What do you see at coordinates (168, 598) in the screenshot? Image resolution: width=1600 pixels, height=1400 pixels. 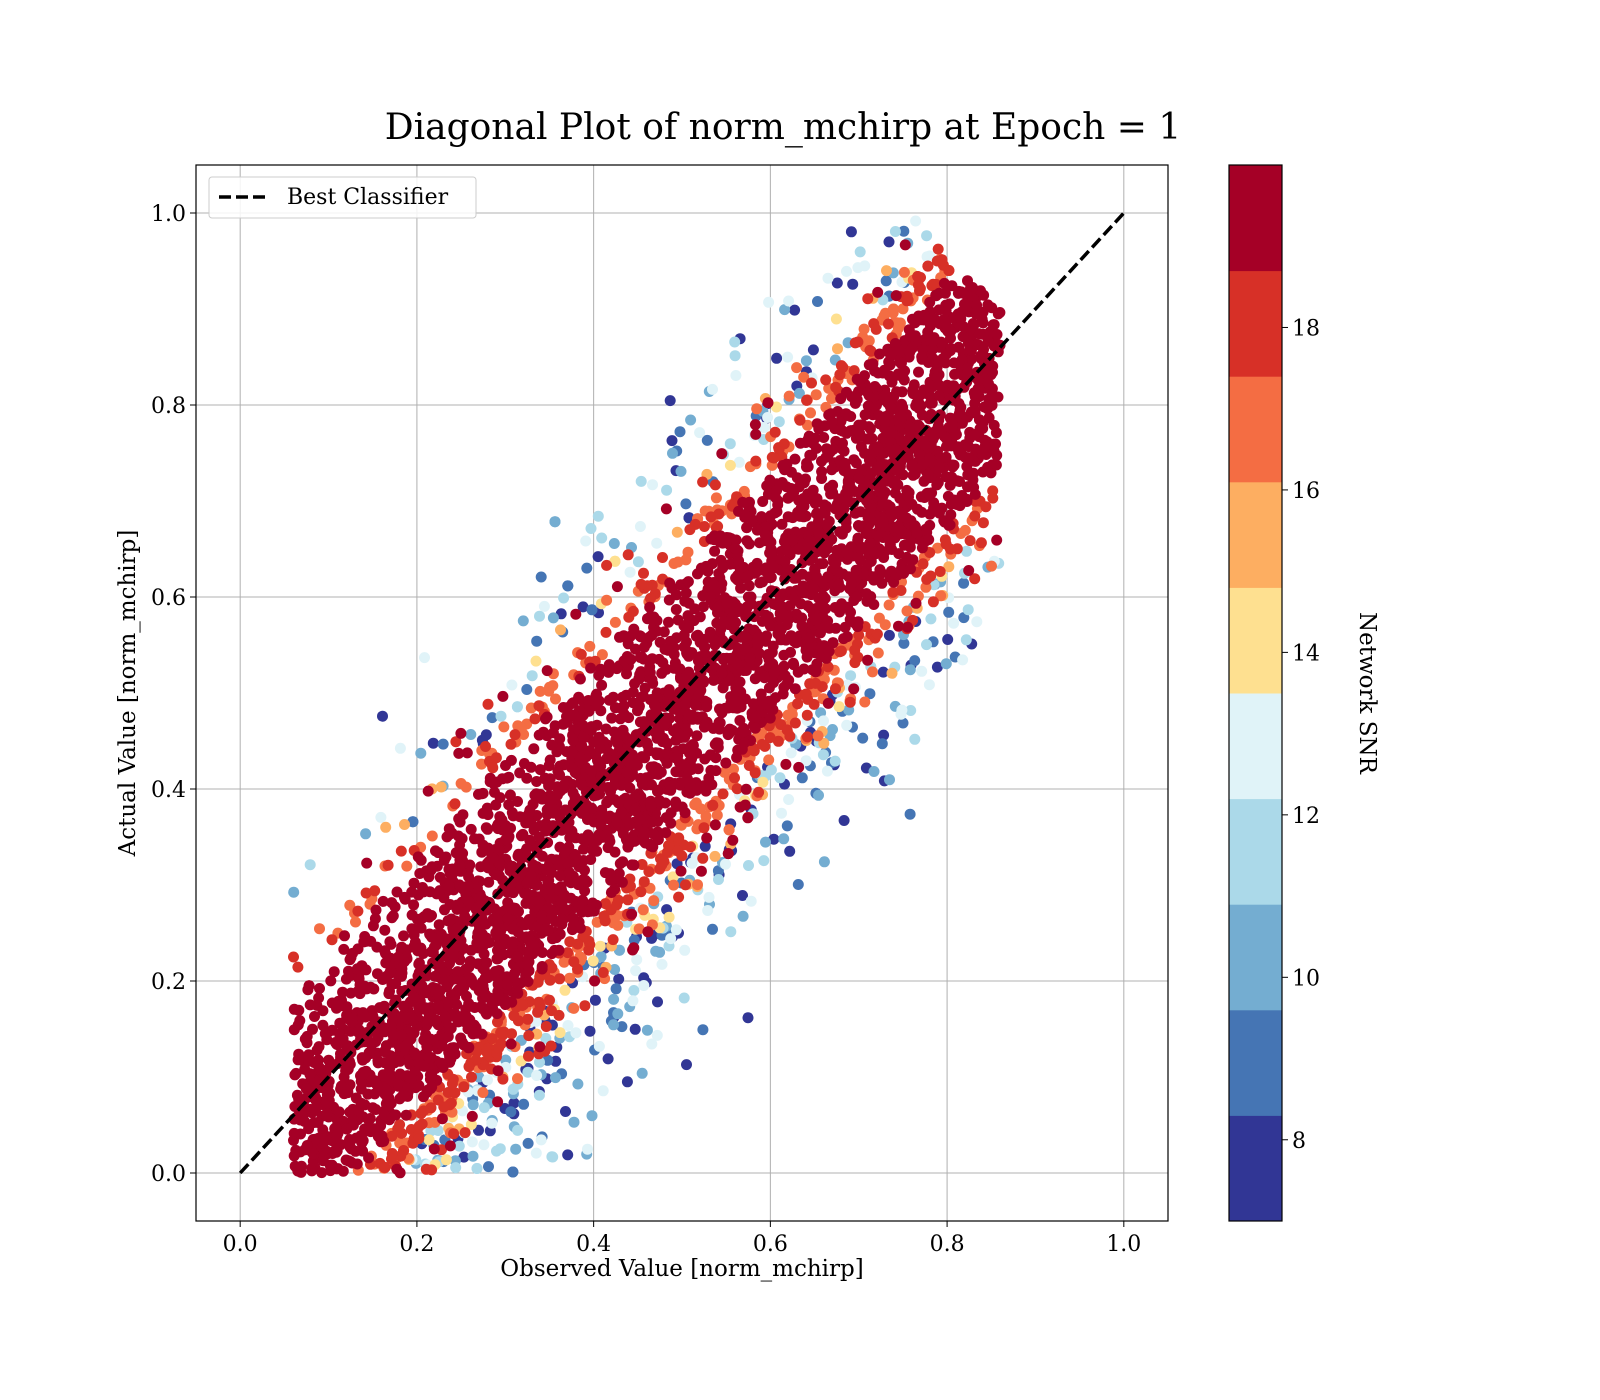 I see `y-tick-label-3: 0.6` at bounding box center [168, 598].